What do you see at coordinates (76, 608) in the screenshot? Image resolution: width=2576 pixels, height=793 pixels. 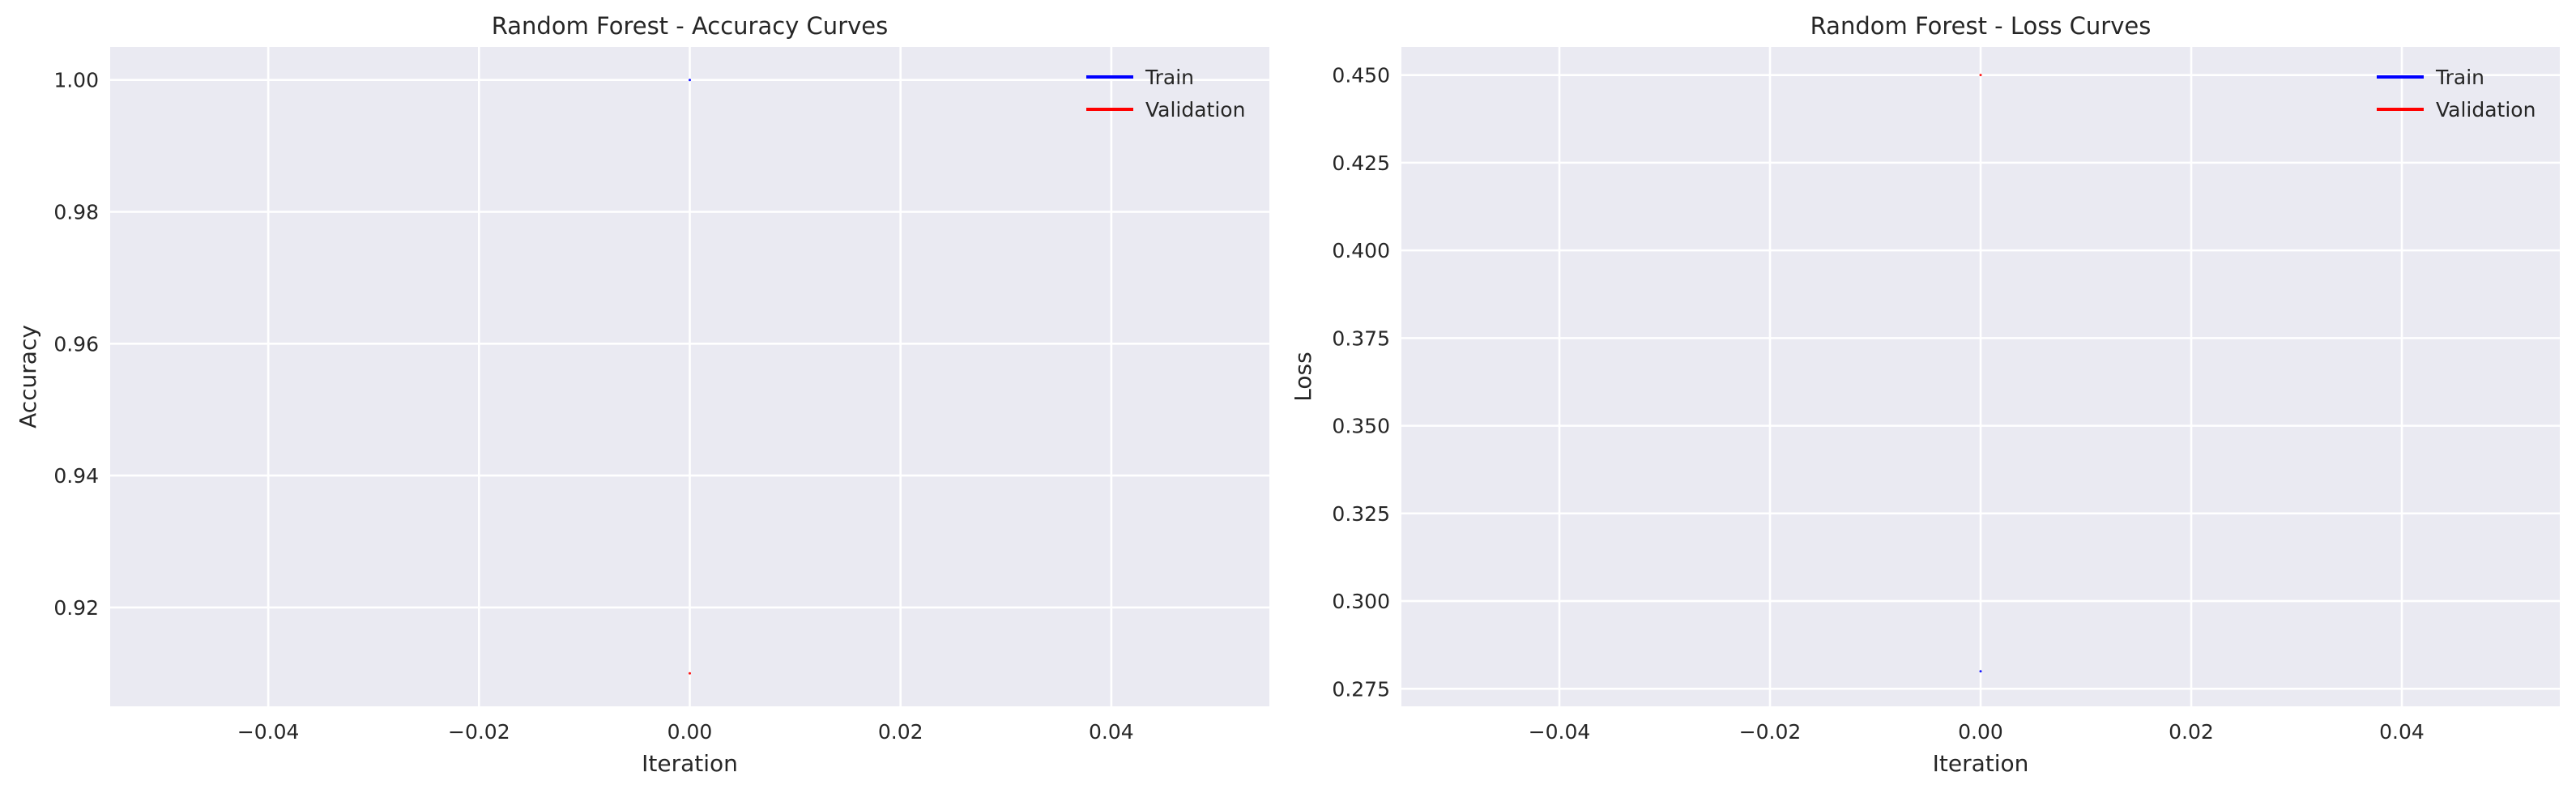 I see `y-tick-label: 0.92` at bounding box center [76, 608].